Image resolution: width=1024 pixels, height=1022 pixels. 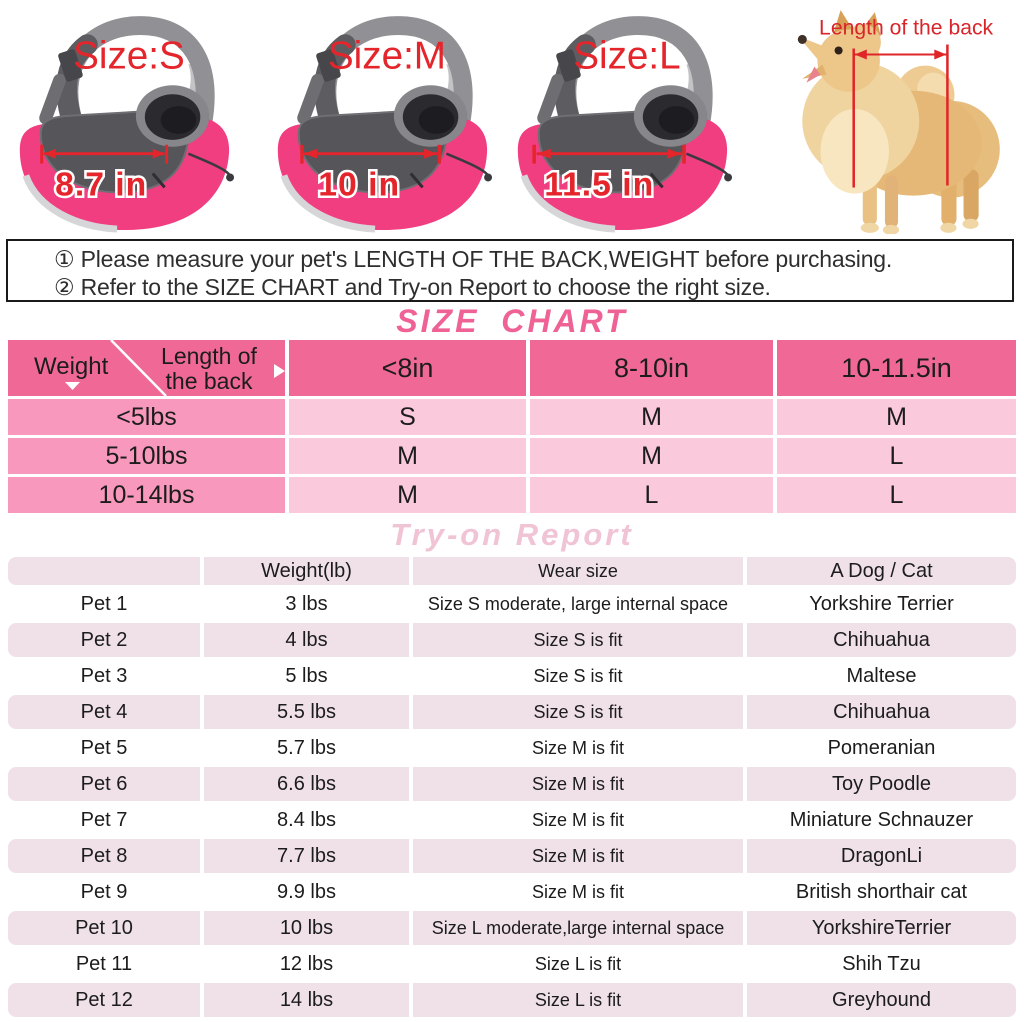 What do you see at coordinates (306, 676) in the screenshot?
I see `tryon-cell: 5 lbs` at bounding box center [306, 676].